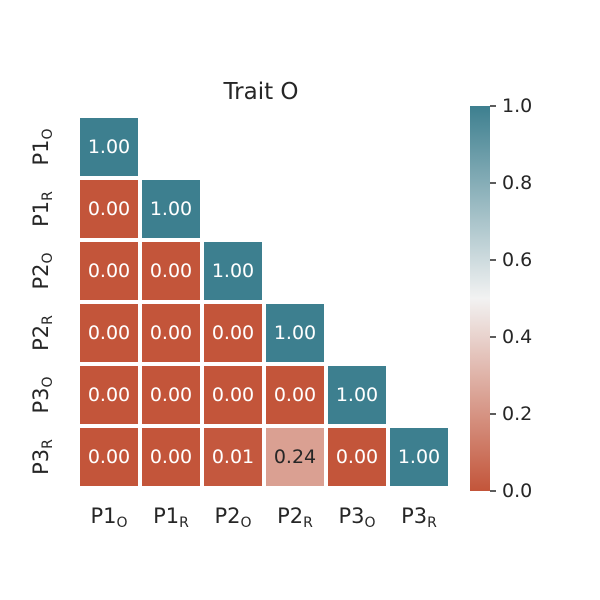 This screenshot has width=600, height=600. Describe the element at coordinates (517, 106) in the screenshot. I see `colorbar-tick-label: 1.0` at that location.